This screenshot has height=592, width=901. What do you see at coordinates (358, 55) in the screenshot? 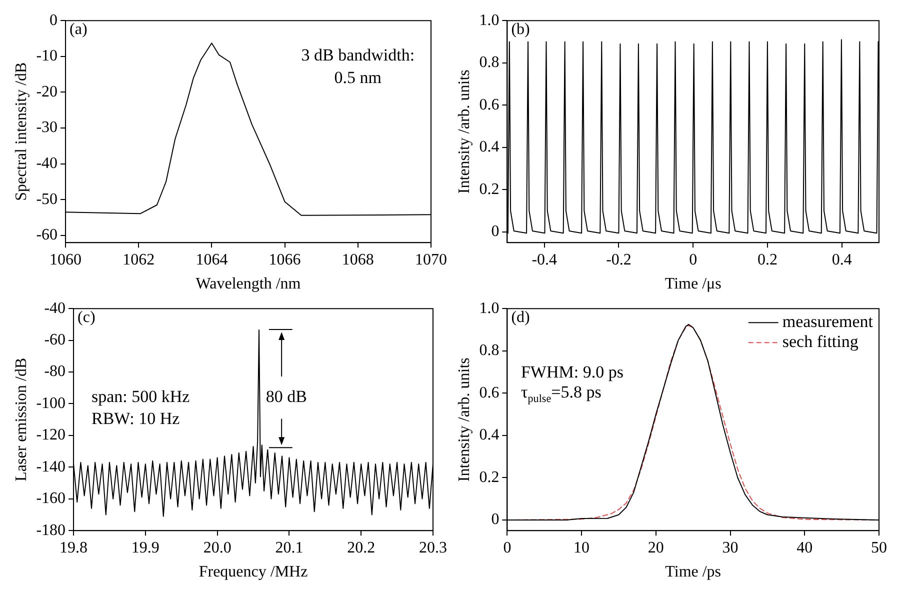
I see `annotation: 3 dB bandwidth:` at bounding box center [358, 55].